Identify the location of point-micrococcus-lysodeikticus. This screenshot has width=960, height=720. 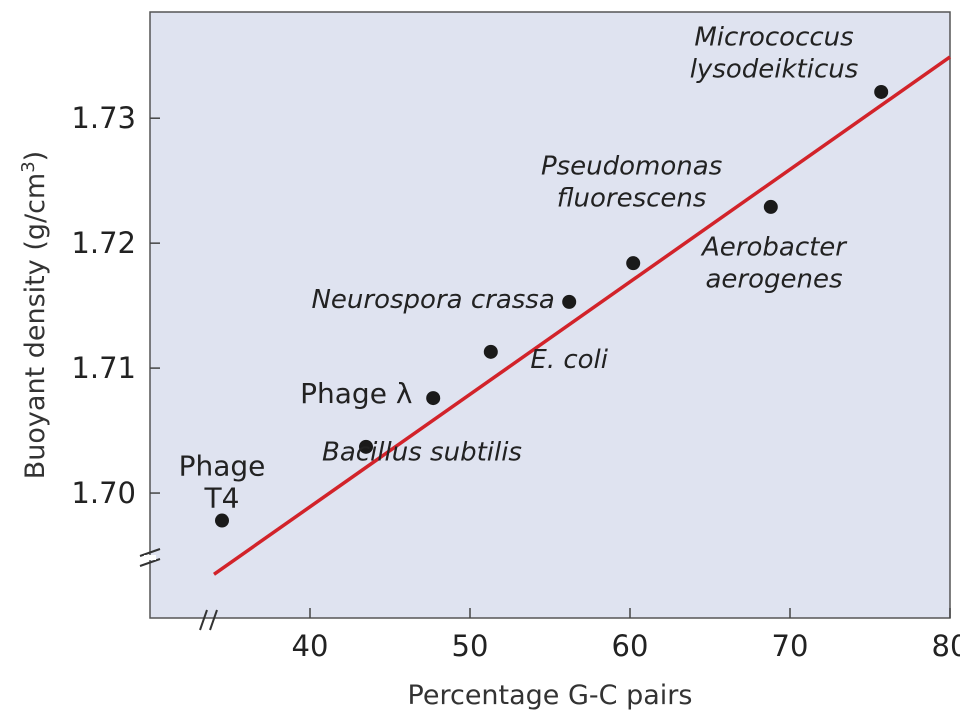
(881, 91).